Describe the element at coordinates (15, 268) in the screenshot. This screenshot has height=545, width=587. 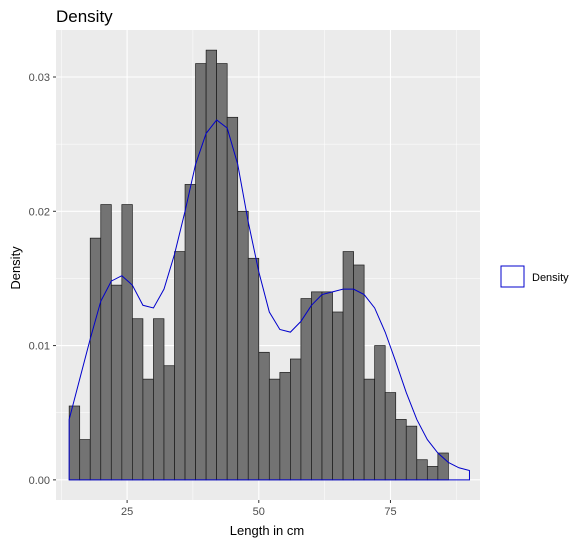
I see `y-axis-title: Density` at that location.